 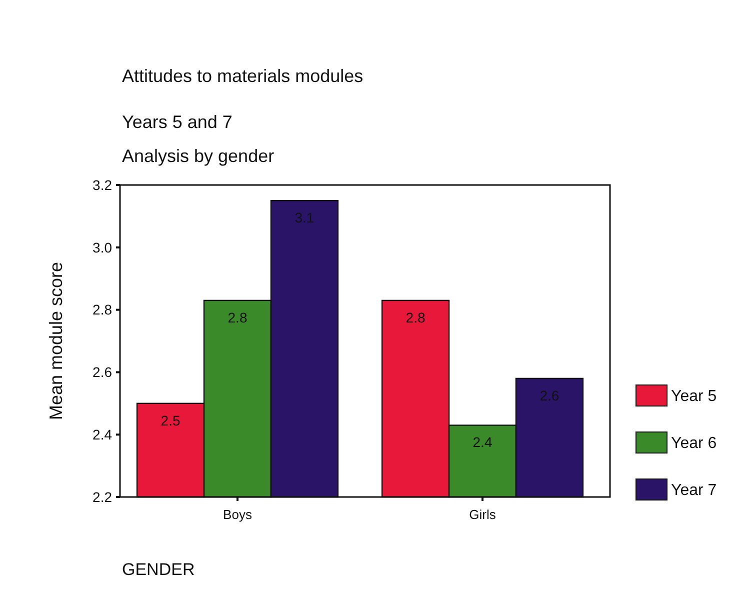 I want to click on legend-label: Year 6, so click(x=694, y=443).